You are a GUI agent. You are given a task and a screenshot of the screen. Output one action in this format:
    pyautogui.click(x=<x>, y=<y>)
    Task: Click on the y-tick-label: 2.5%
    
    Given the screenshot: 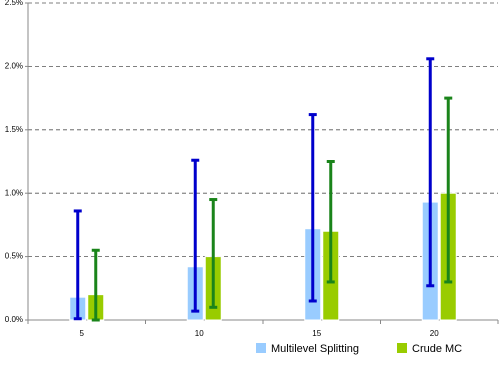 What is the action you would take?
    pyautogui.click(x=14, y=3)
    